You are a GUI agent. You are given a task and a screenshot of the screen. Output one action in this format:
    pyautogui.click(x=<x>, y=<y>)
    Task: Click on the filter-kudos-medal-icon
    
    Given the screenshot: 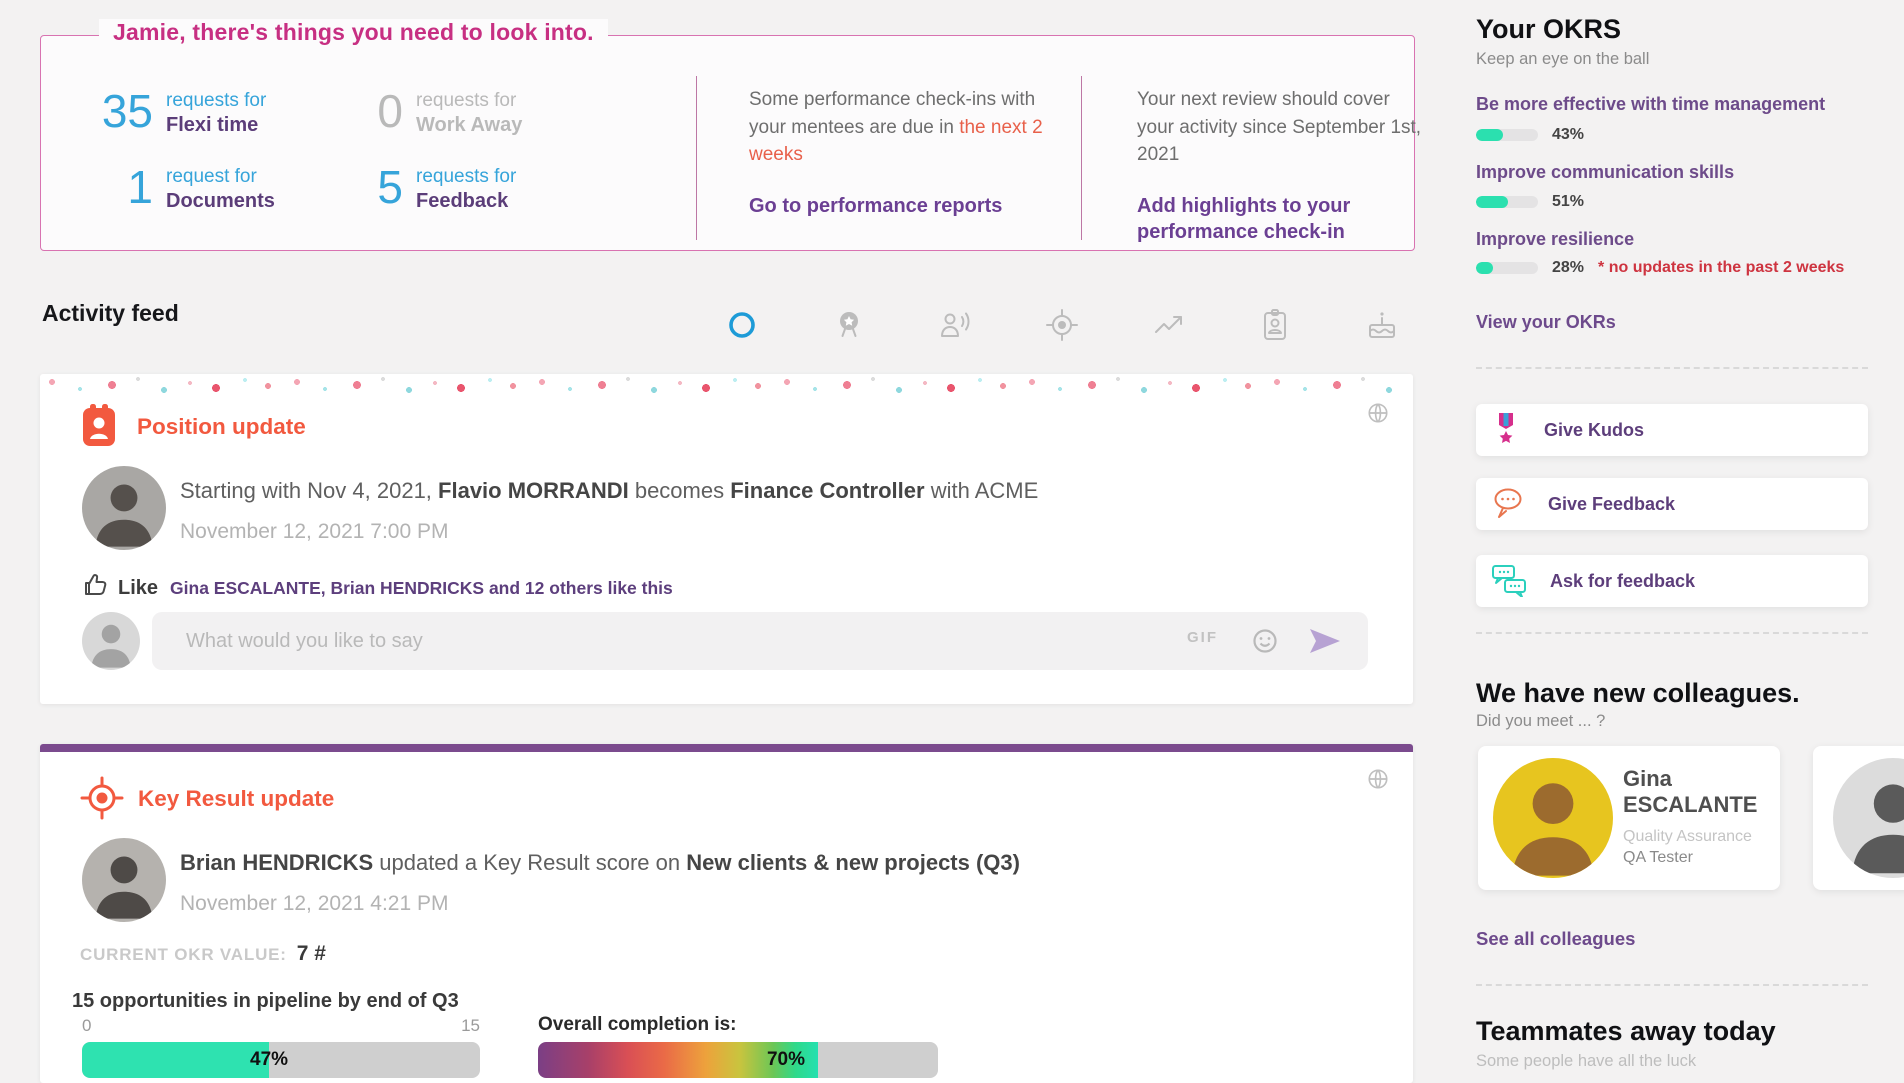 What is the action you would take?
    pyautogui.click(x=849, y=325)
    